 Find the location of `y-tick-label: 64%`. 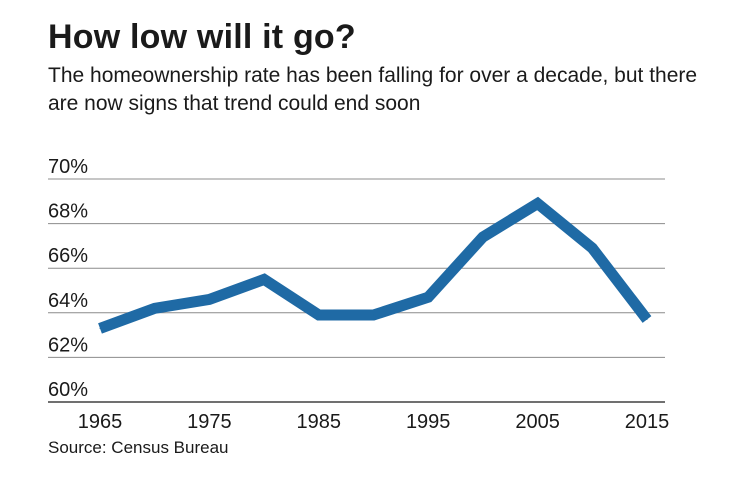

y-tick-label: 64% is located at coordinates (68, 301).